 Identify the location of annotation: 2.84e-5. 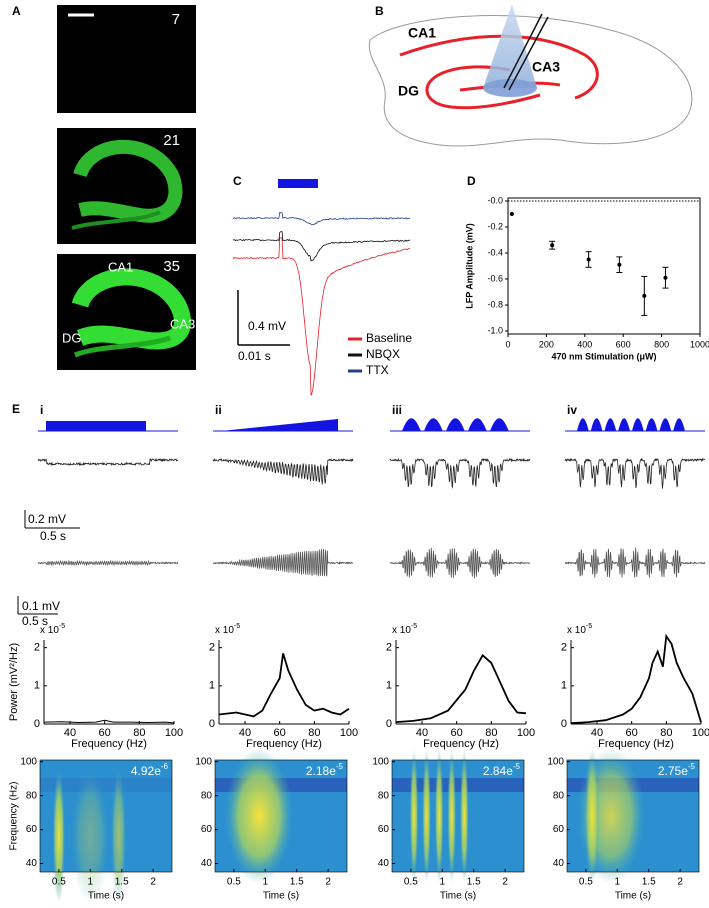
(502, 770).